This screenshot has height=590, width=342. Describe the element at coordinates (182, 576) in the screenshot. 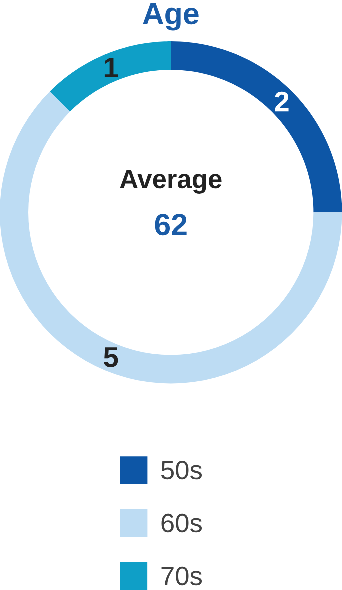

I see `legend-label: 70s` at that location.